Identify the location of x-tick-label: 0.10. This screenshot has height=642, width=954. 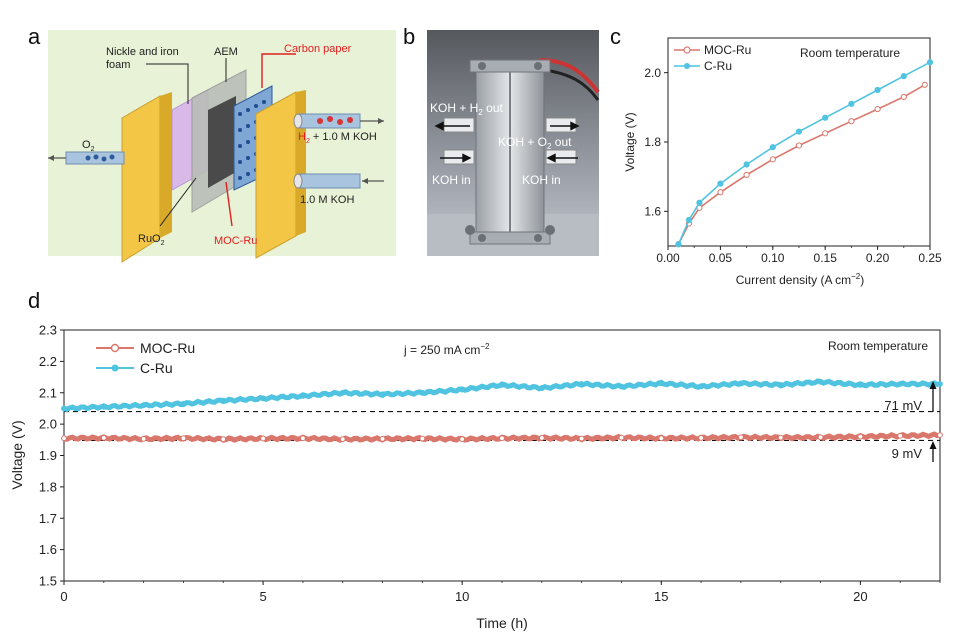
(773, 258).